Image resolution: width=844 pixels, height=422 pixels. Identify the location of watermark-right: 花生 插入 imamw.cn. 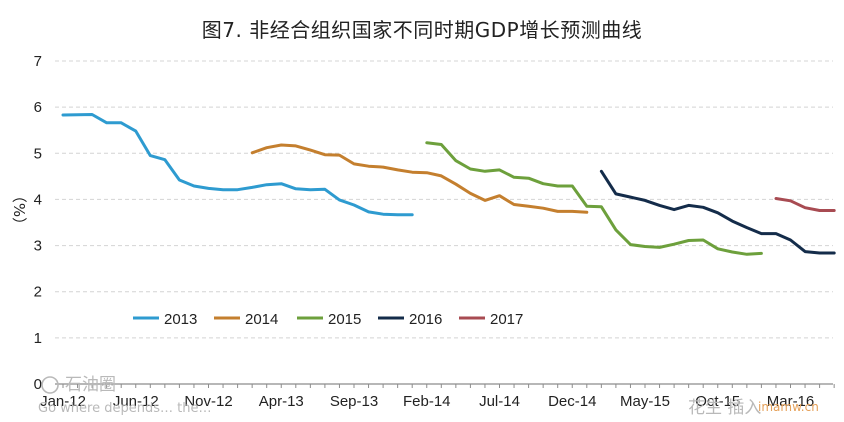
(753, 408).